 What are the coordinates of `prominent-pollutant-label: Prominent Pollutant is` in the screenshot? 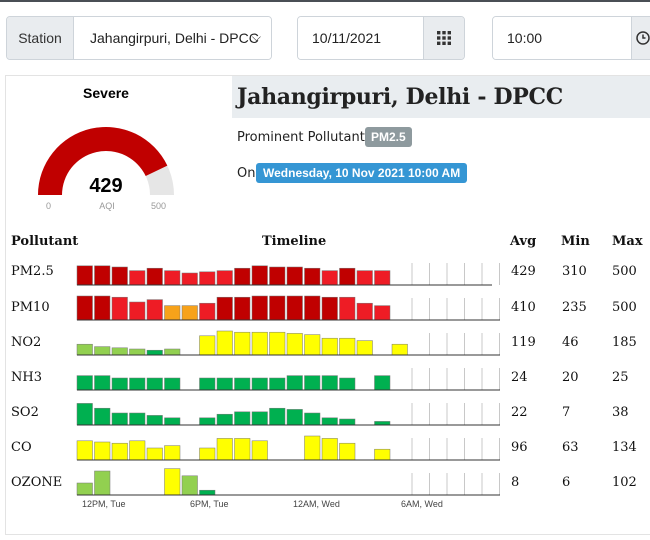 It's located at (308, 137).